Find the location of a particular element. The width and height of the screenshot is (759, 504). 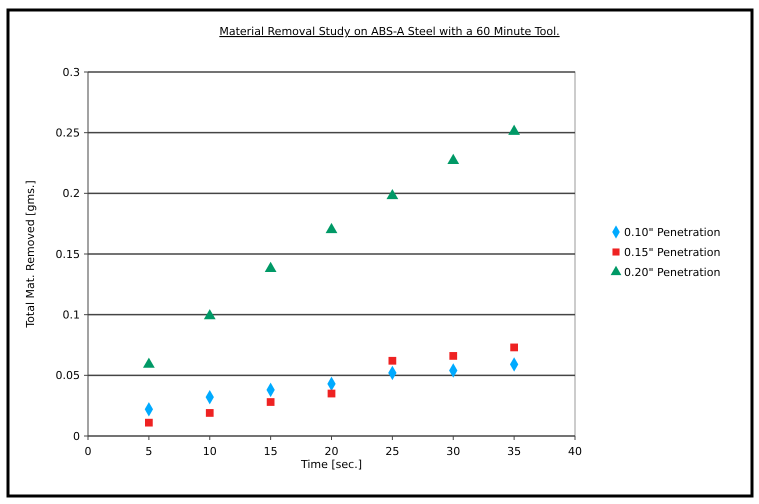

y-tick-label: 0.1 is located at coordinates (71, 315).